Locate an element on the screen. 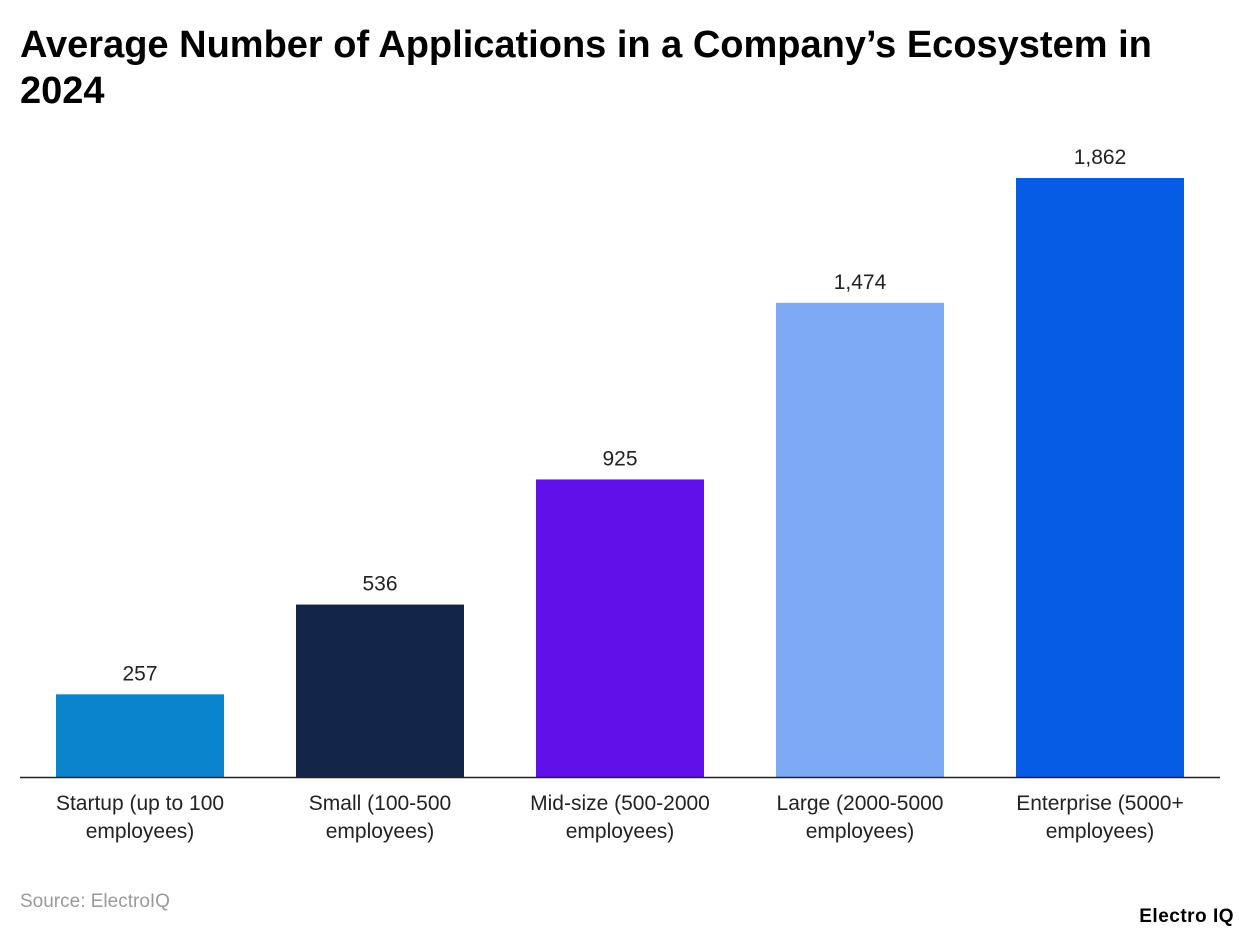 The height and width of the screenshot is (936, 1240). x-tick-label: Large (2000-5000 is located at coordinates (860, 803).